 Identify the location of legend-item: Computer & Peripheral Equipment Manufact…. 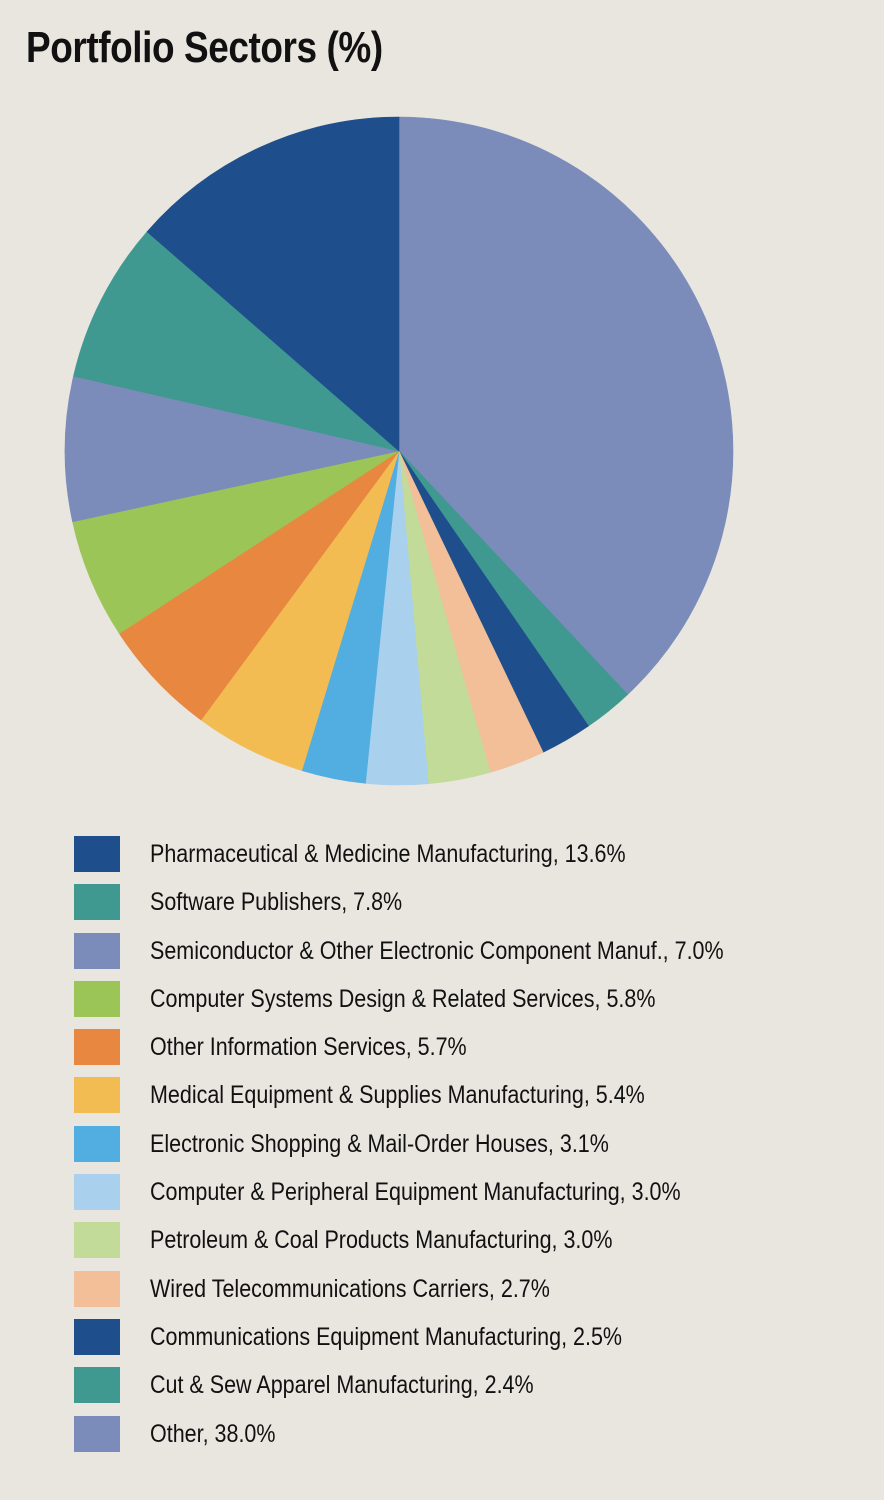
(445, 1196).